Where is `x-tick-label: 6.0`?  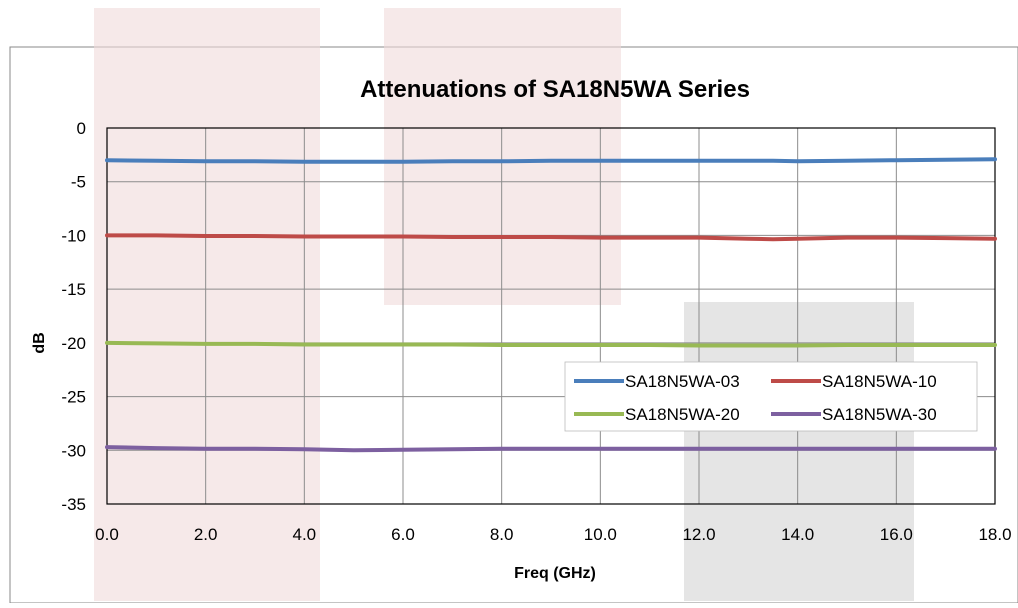
x-tick-label: 6.0 is located at coordinates (403, 534).